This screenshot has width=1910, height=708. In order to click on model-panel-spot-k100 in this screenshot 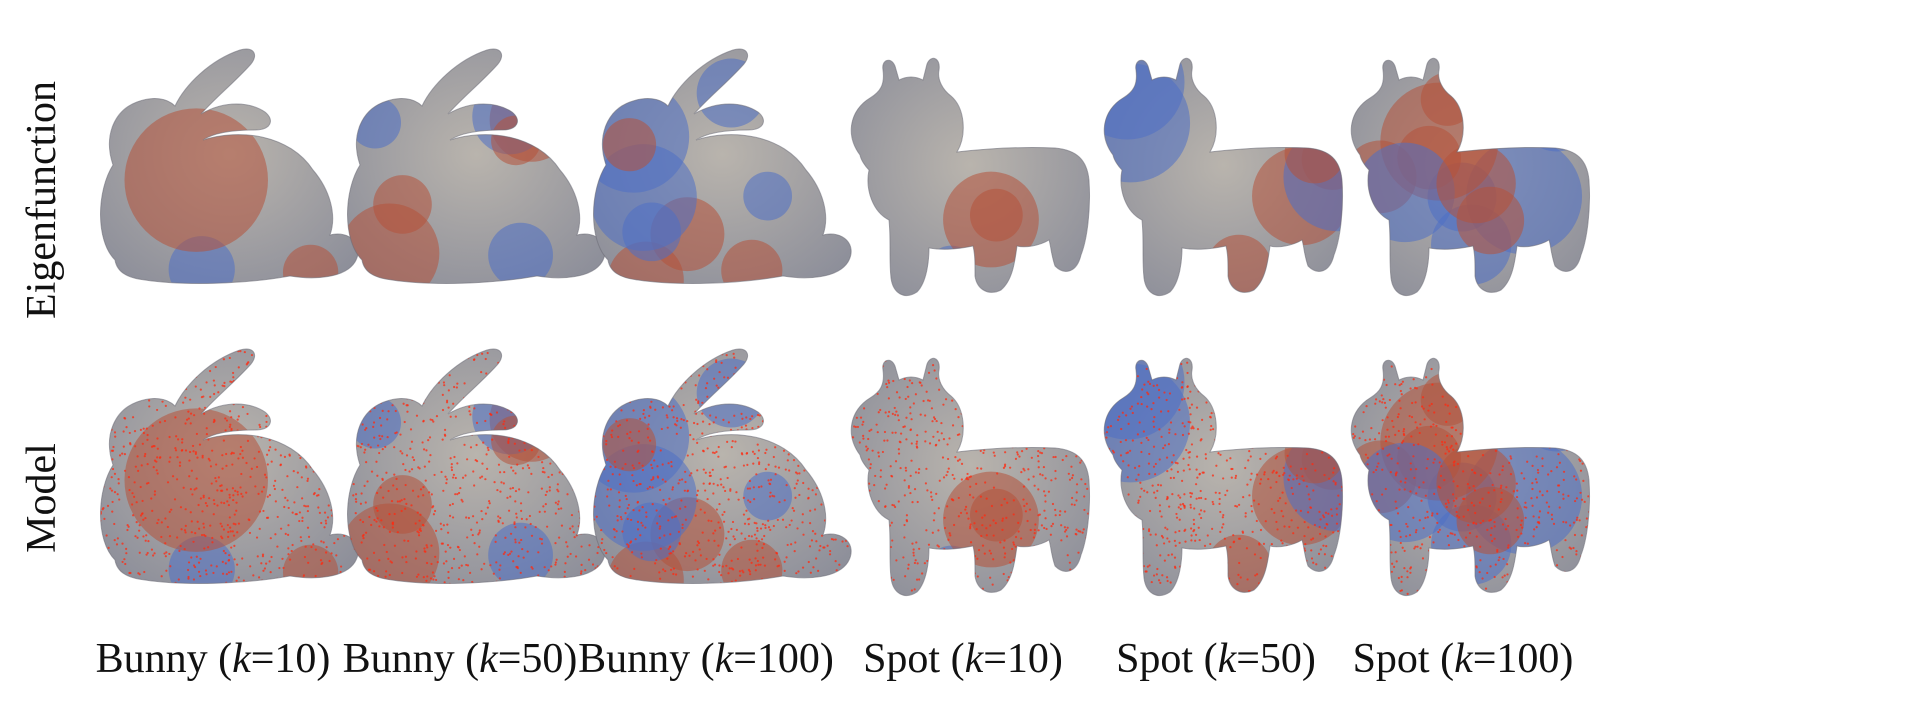, I will do `click(1475, 490)`.